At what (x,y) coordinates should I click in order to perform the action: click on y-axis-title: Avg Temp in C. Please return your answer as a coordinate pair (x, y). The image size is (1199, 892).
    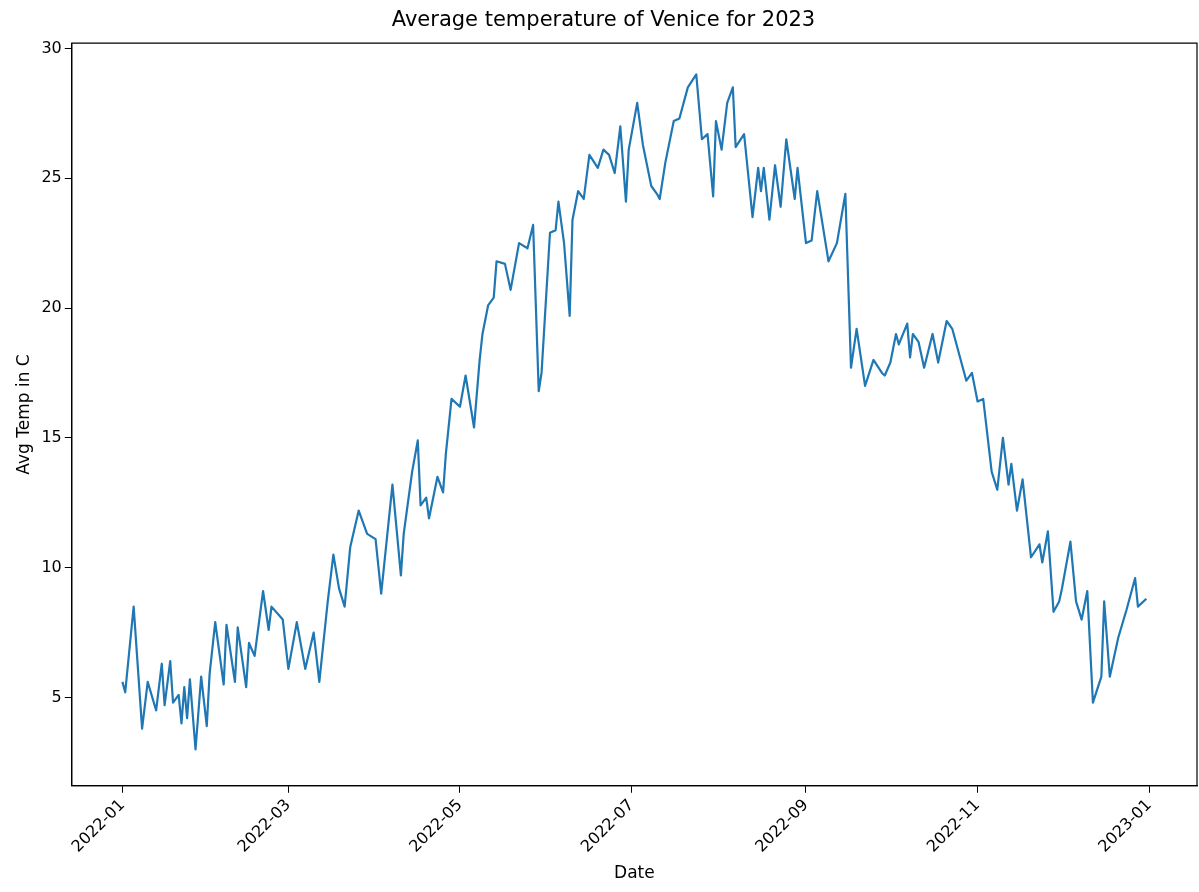
    Looking at the image, I should click on (22, 414).